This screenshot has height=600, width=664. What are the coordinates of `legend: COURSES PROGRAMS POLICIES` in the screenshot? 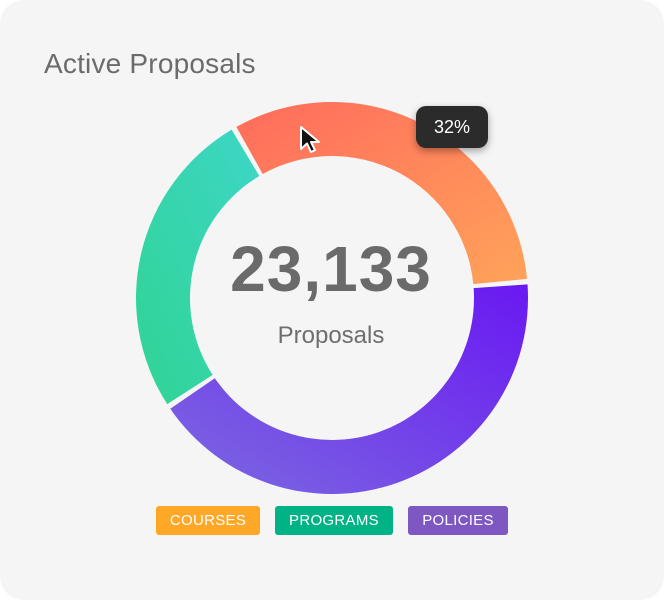 It's located at (332, 520).